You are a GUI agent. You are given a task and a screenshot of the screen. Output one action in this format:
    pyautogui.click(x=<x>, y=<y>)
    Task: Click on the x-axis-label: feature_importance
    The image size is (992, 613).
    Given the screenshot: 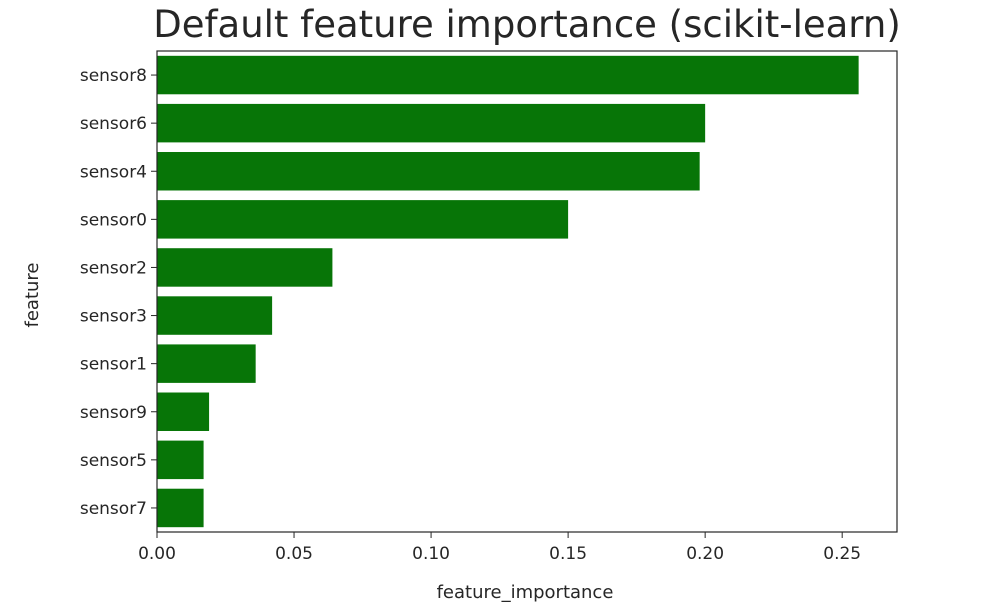 What is the action you would take?
    pyautogui.click(x=525, y=592)
    